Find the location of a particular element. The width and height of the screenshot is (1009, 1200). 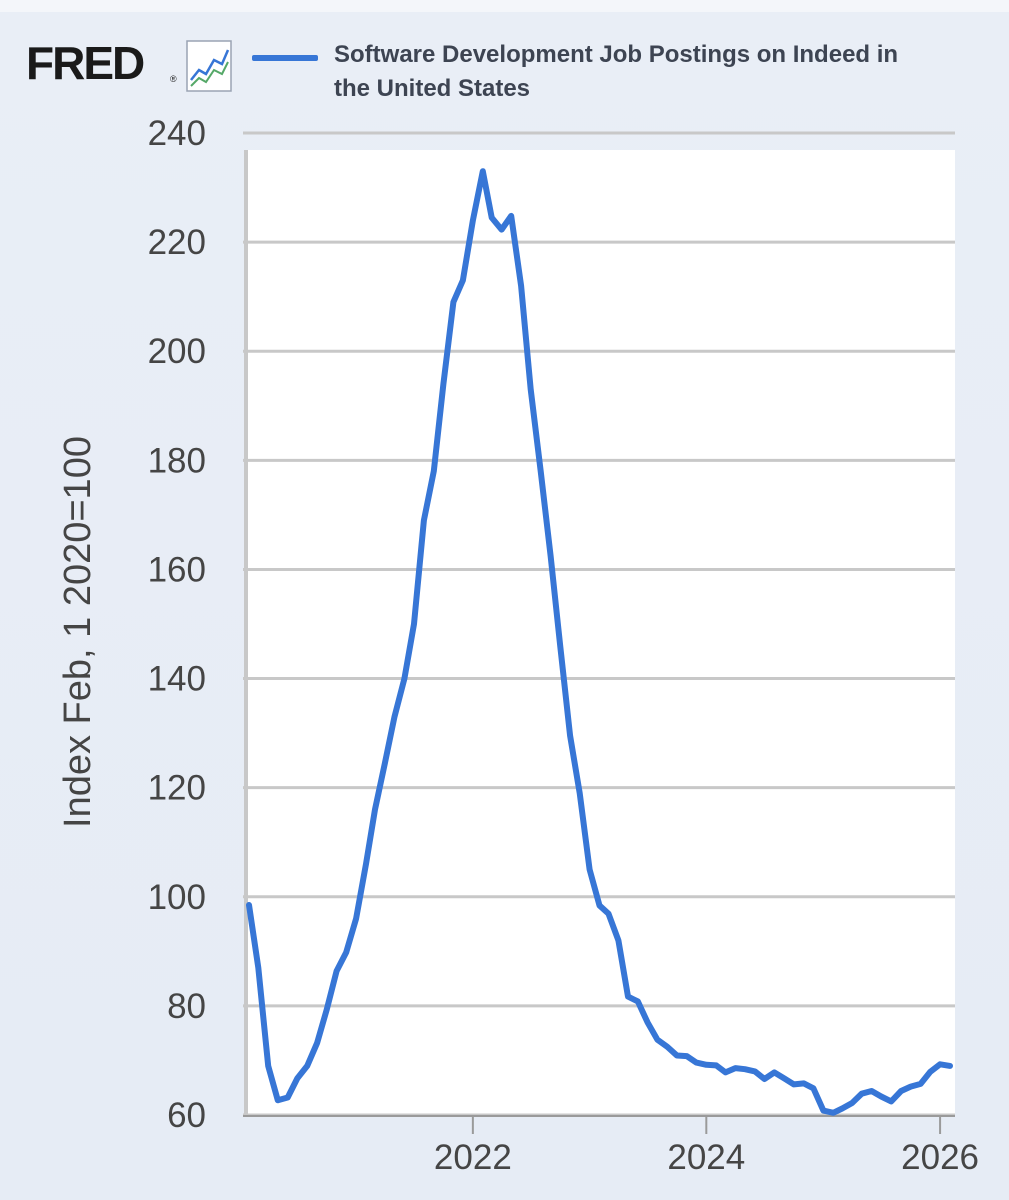

fred-logo: FRED is located at coordinates (85, 63).